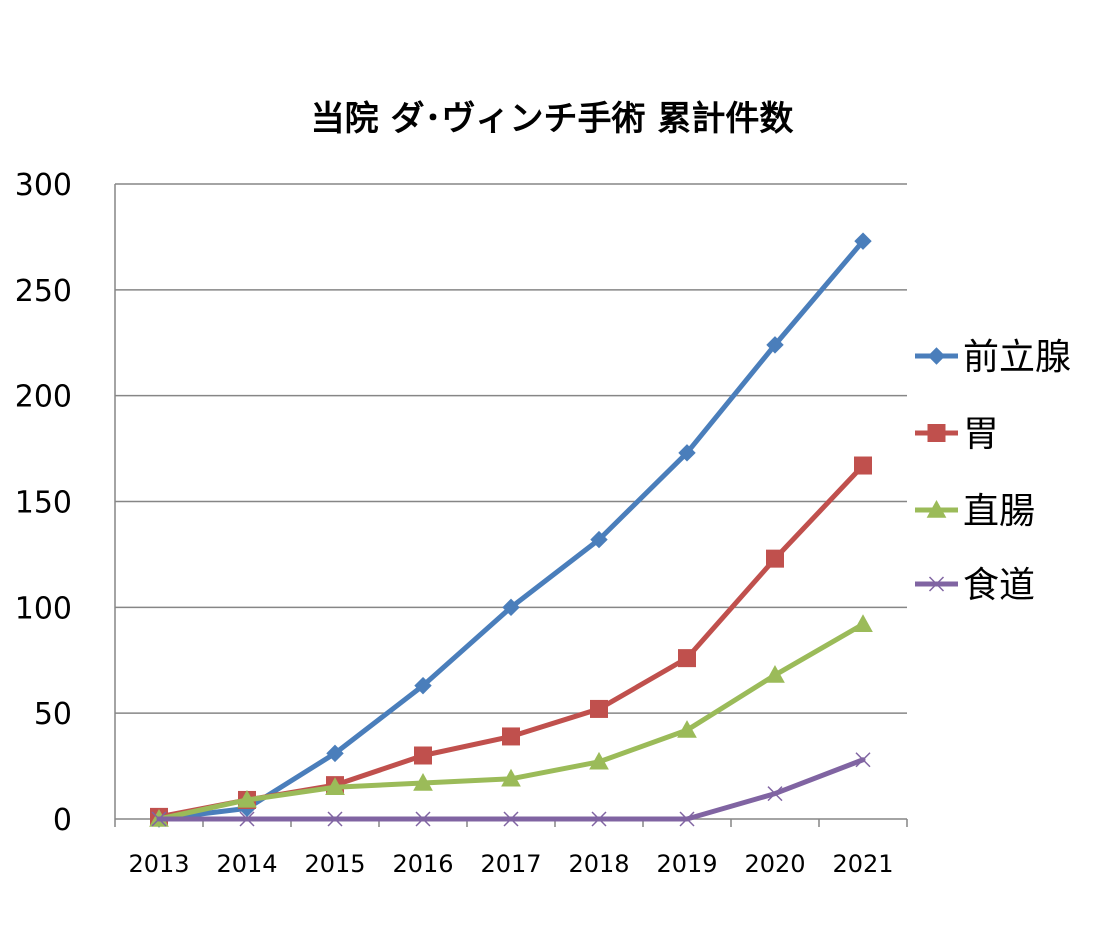 The height and width of the screenshot is (945, 1107). Describe the element at coordinates (599, 539) in the screenshot. I see `series-1-point-2018` at that location.